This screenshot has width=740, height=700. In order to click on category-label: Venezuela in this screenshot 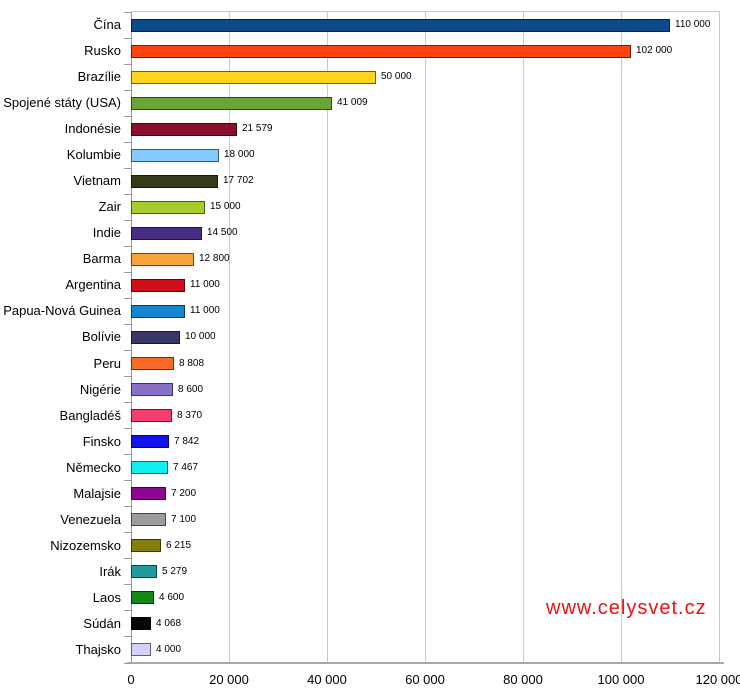, I will do `click(90, 519)`.